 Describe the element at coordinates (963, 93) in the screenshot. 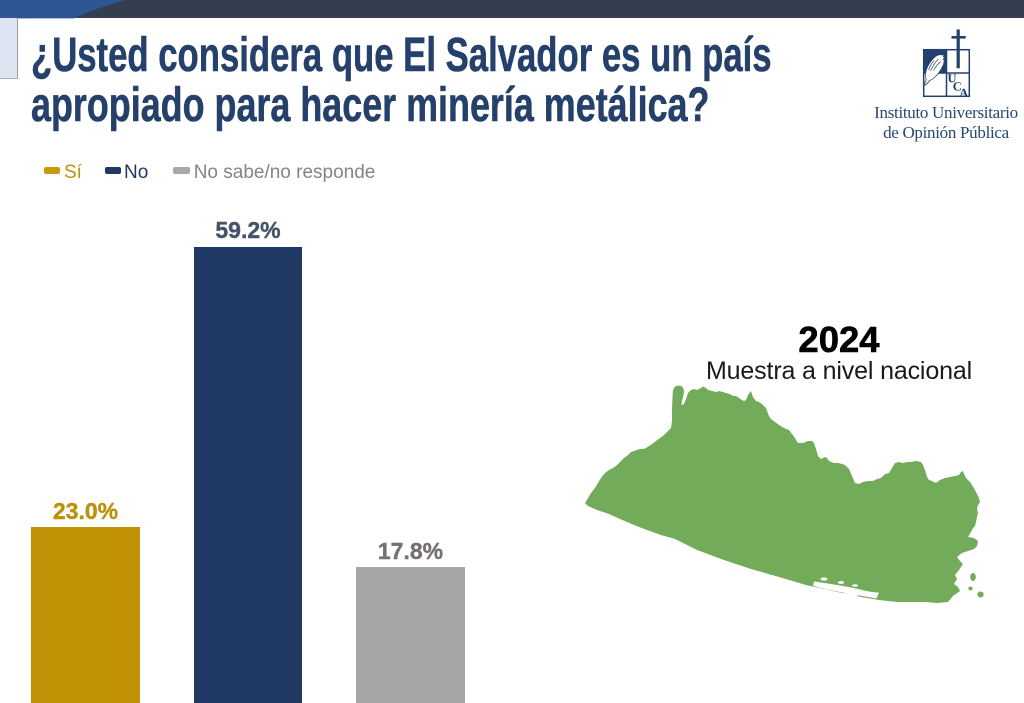

I see `svg-text: A` at that location.